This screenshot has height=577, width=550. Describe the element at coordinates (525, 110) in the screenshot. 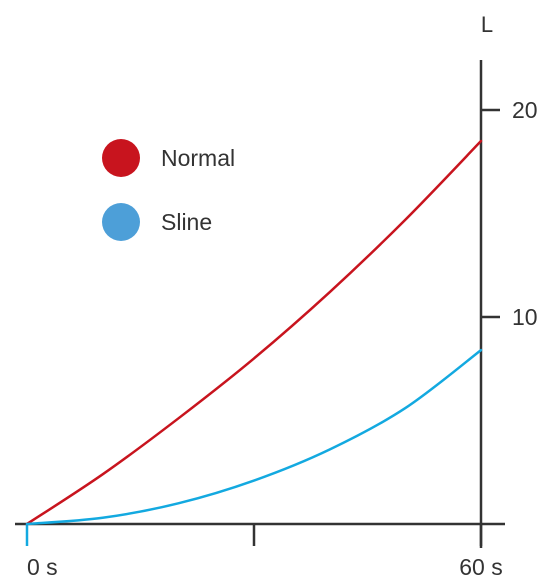

I see `y-tick-label: 20` at that location.